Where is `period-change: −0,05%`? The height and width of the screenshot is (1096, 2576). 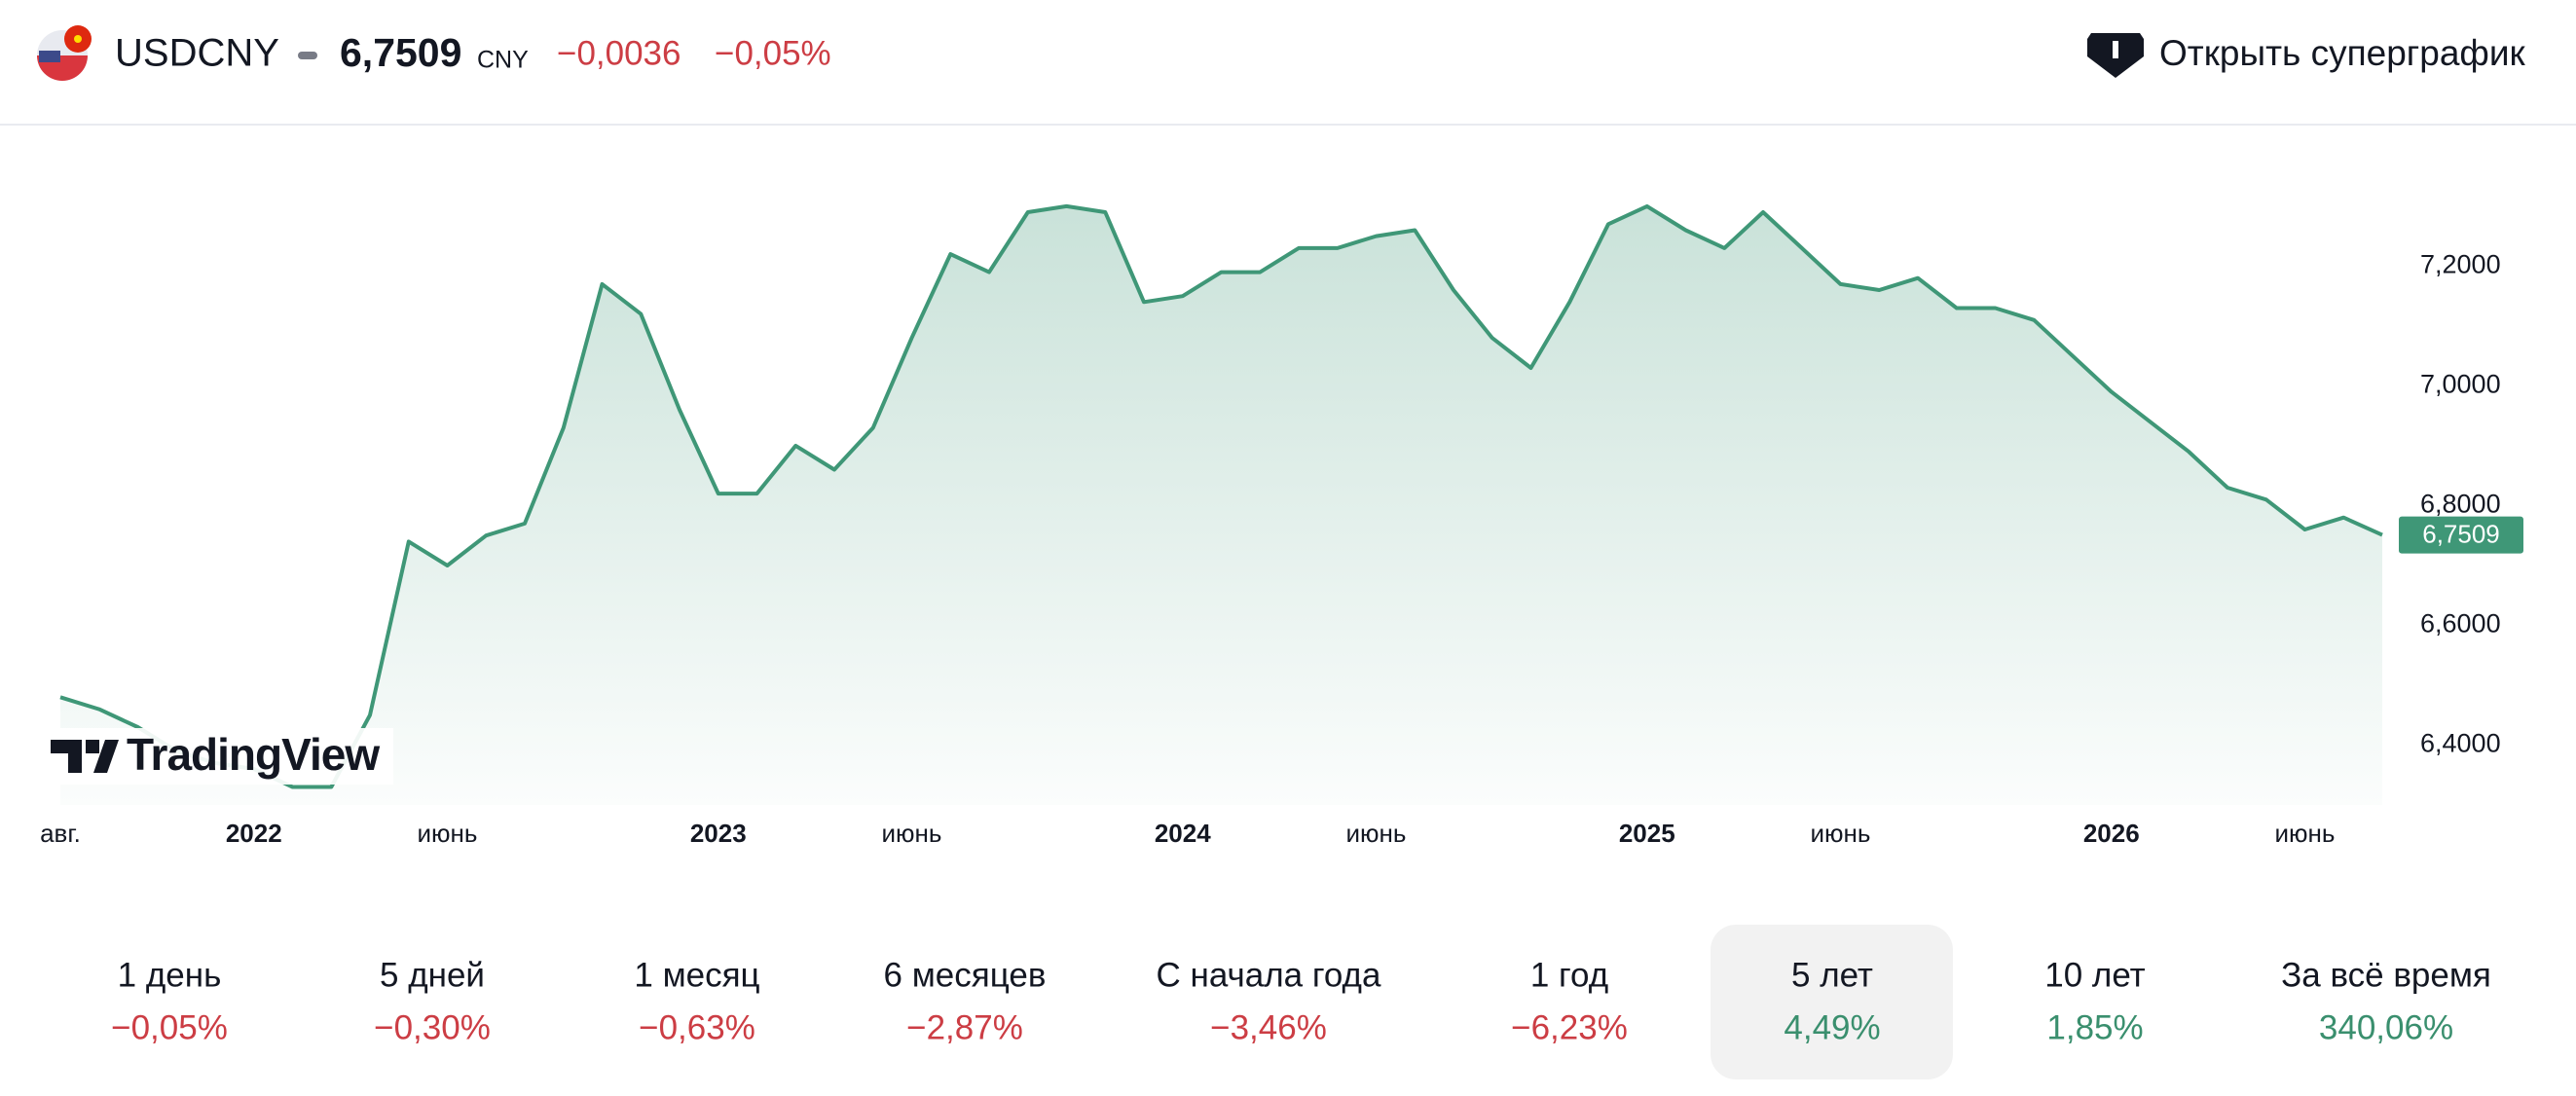 period-change: −0,05% is located at coordinates (169, 1027).